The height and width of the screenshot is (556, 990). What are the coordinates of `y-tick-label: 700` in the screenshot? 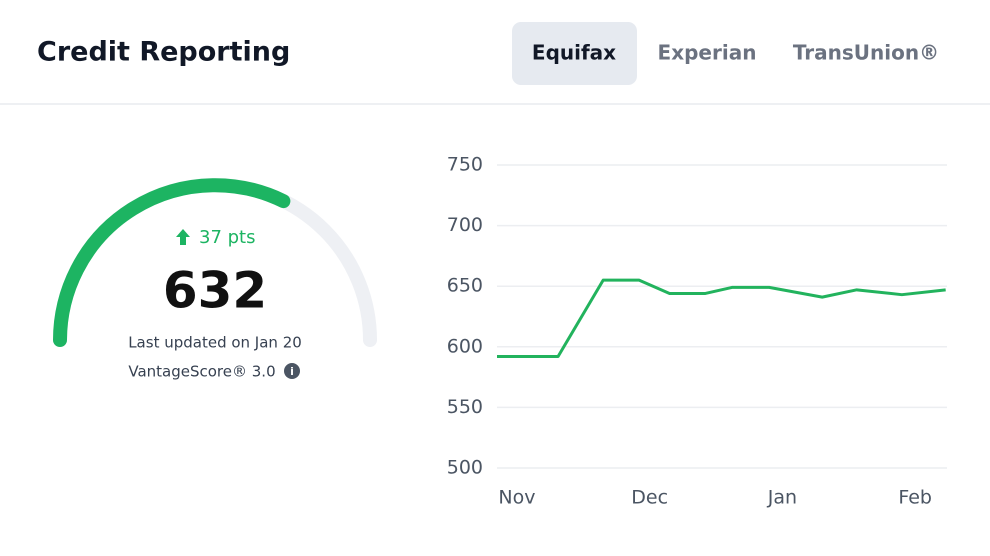 It's located at (465, 225).